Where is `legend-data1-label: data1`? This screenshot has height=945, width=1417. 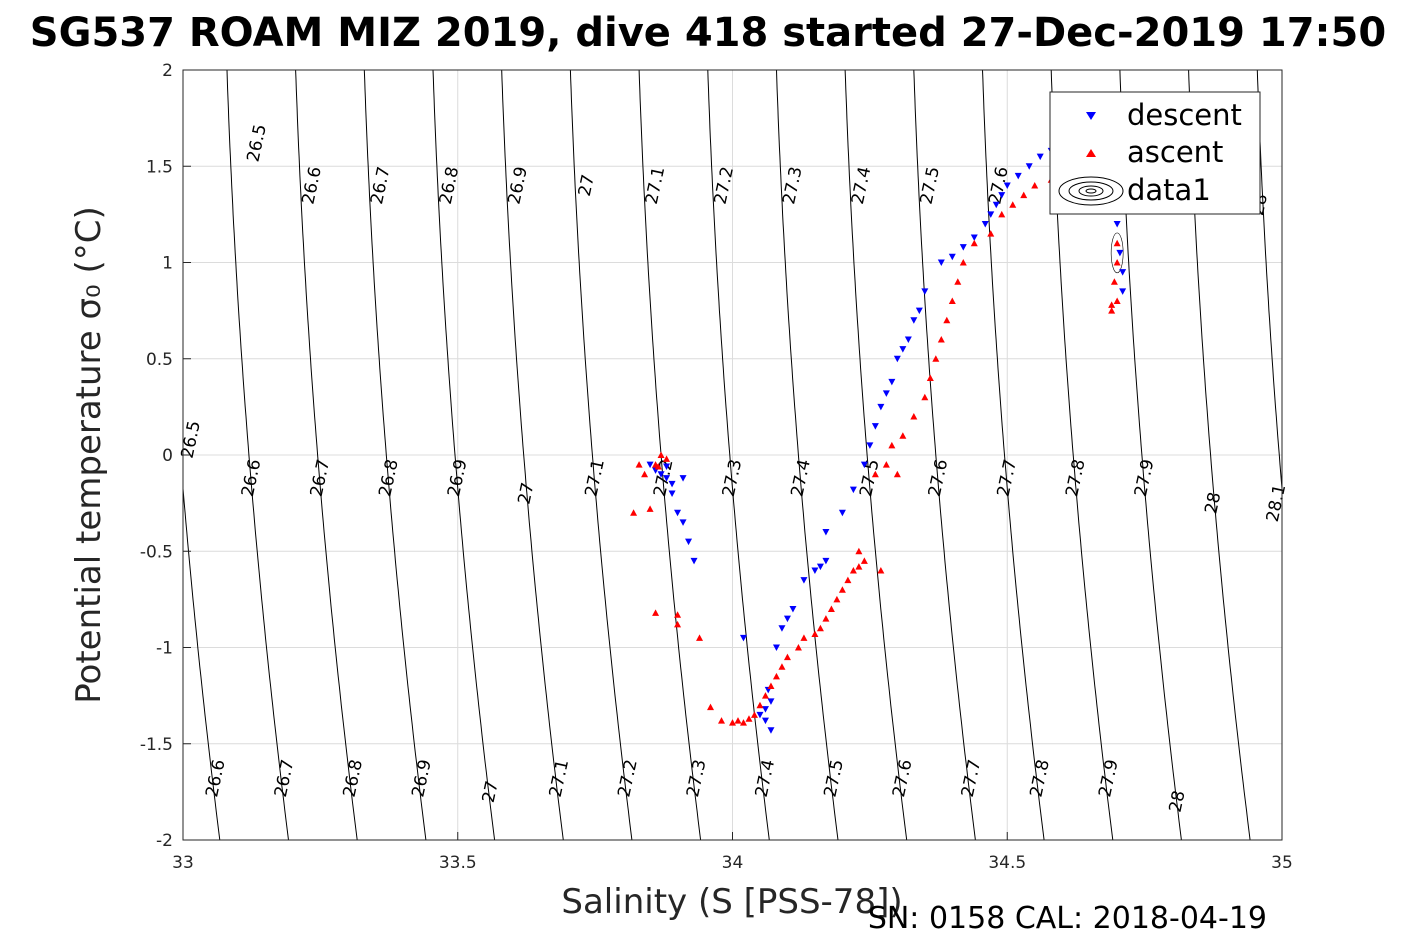 legend-data1-label: data1 is located at coordinates (1169, 190).